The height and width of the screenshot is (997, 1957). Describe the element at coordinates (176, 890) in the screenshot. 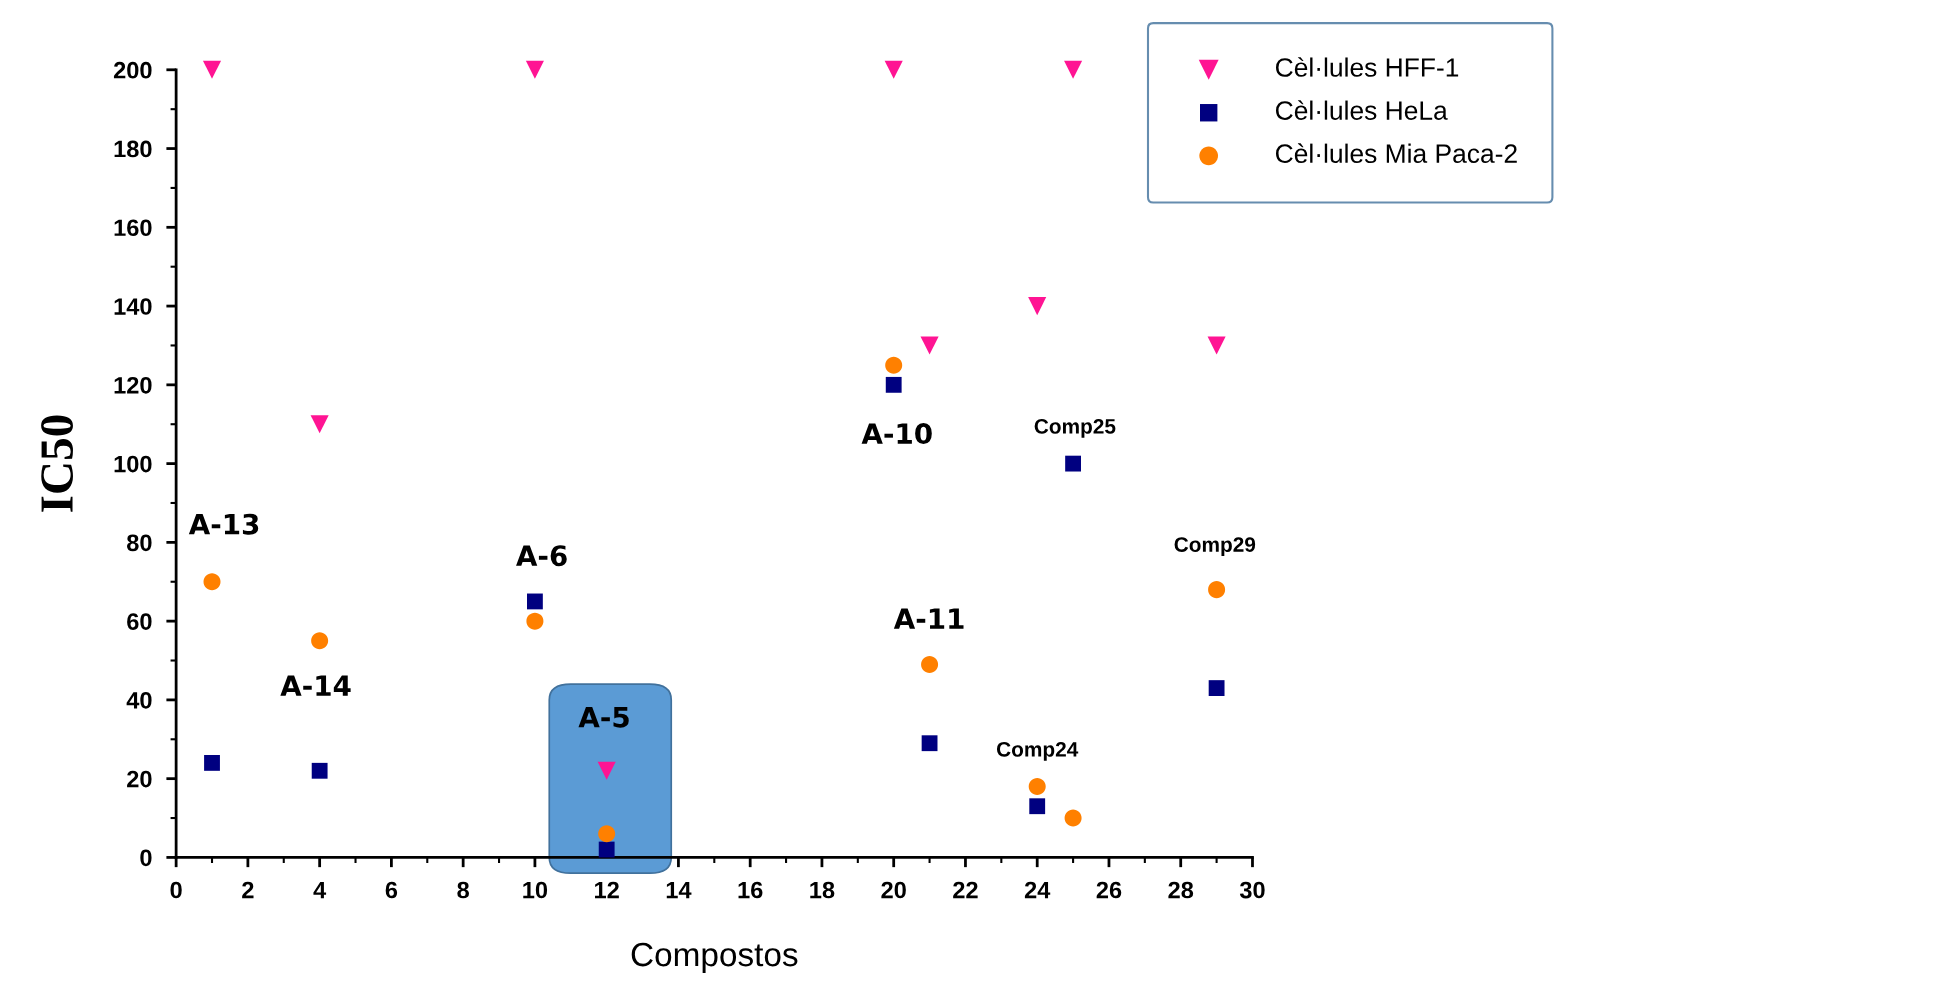

I see `x-tick-label: 0` at that location.